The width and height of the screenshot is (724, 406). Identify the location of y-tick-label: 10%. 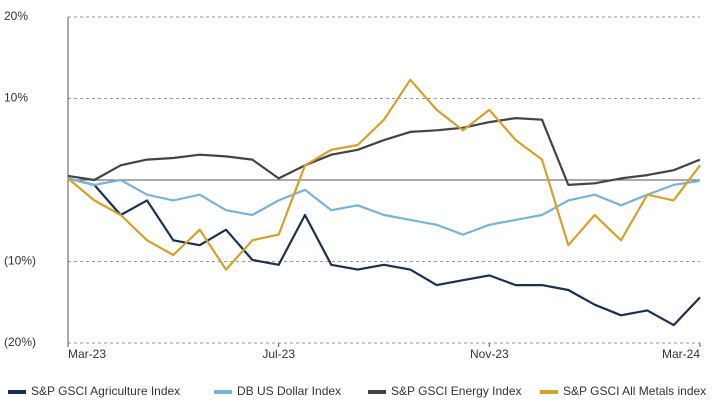
(16, 98).